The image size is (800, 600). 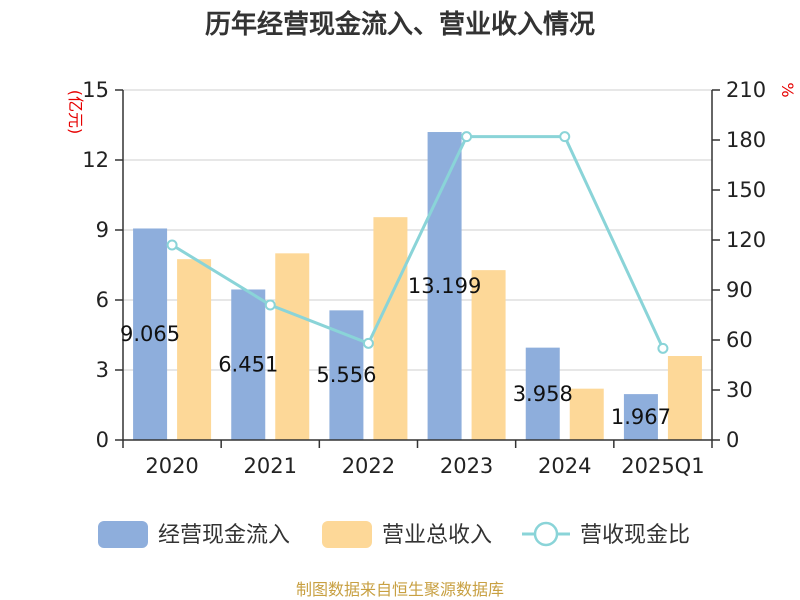 What do you see at coordinates (171, 466) in the screenshot?
I see `x-tick-label: 2020` at bounding box center [171, 466].